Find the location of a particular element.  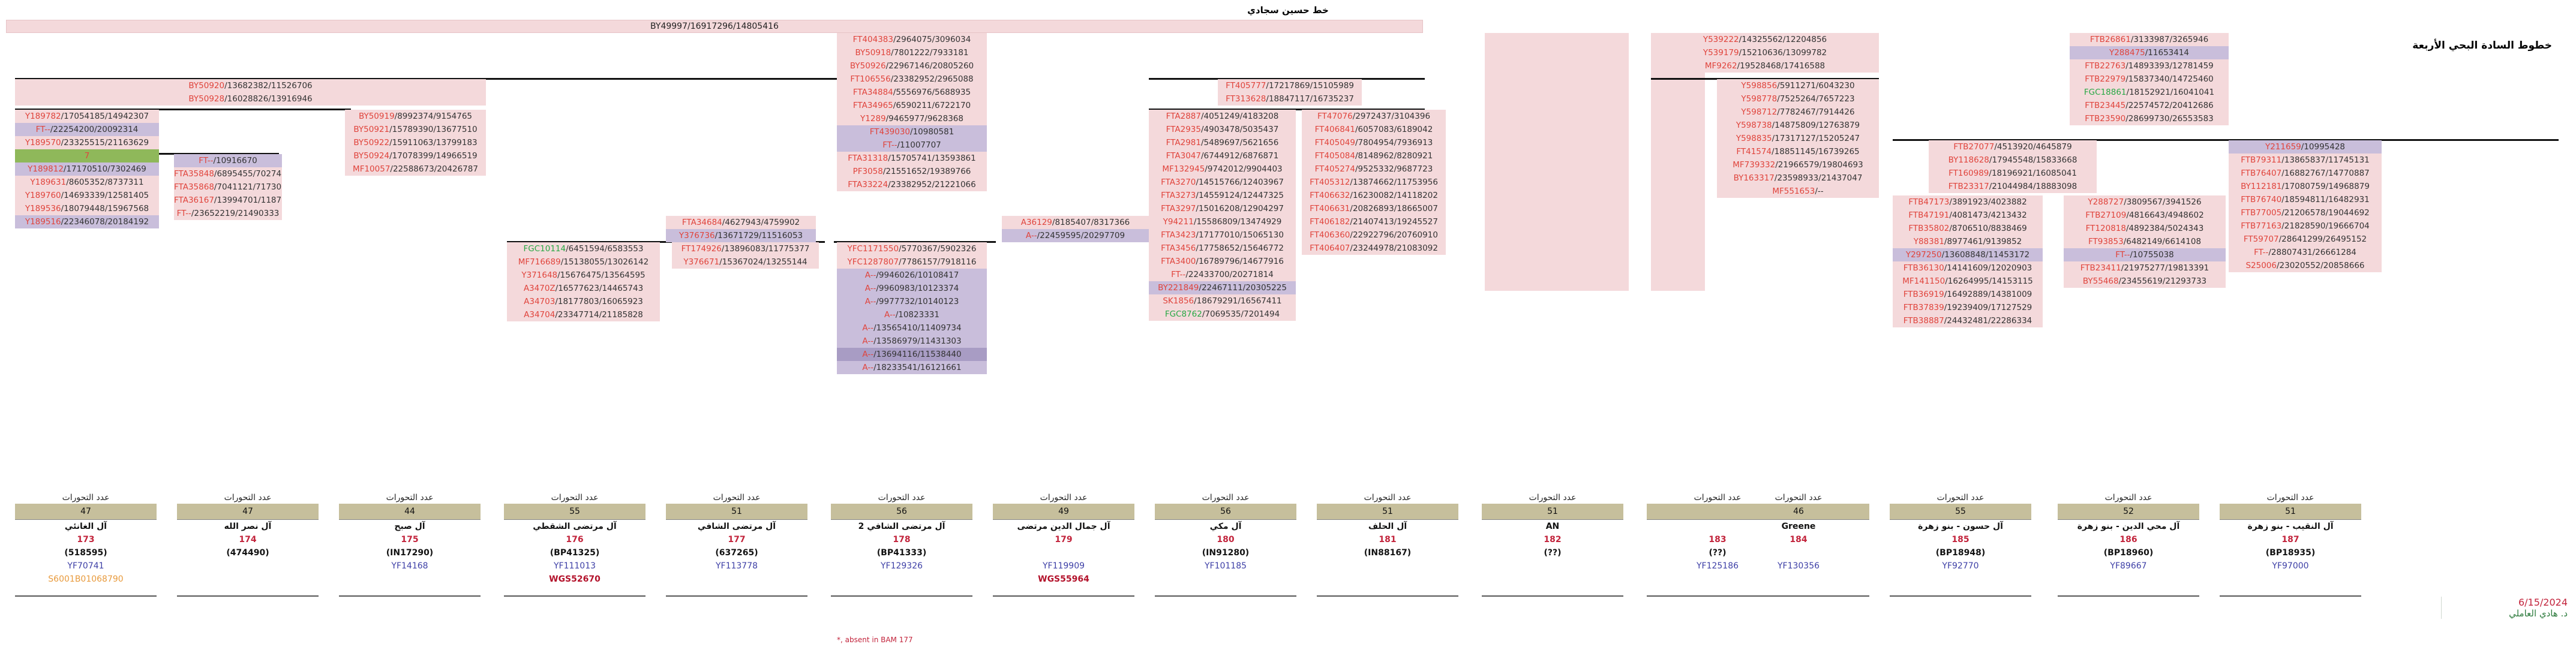

snp-row: A--/9960983/10123374 is located at coordinates (912, 288).